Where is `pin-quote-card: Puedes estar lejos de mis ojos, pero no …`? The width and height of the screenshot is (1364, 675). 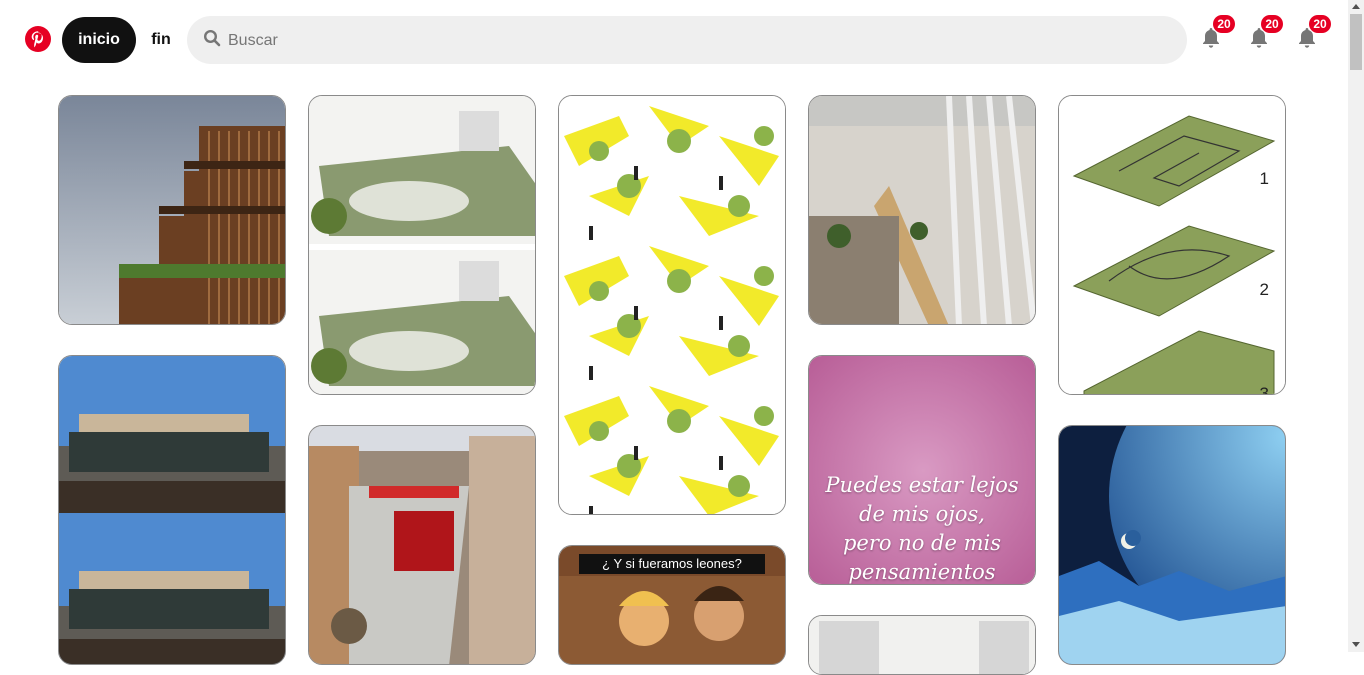
pin-quote-card: Puedes estar lejos de mis ojos, pero no … is located at coordinates (922, 470).